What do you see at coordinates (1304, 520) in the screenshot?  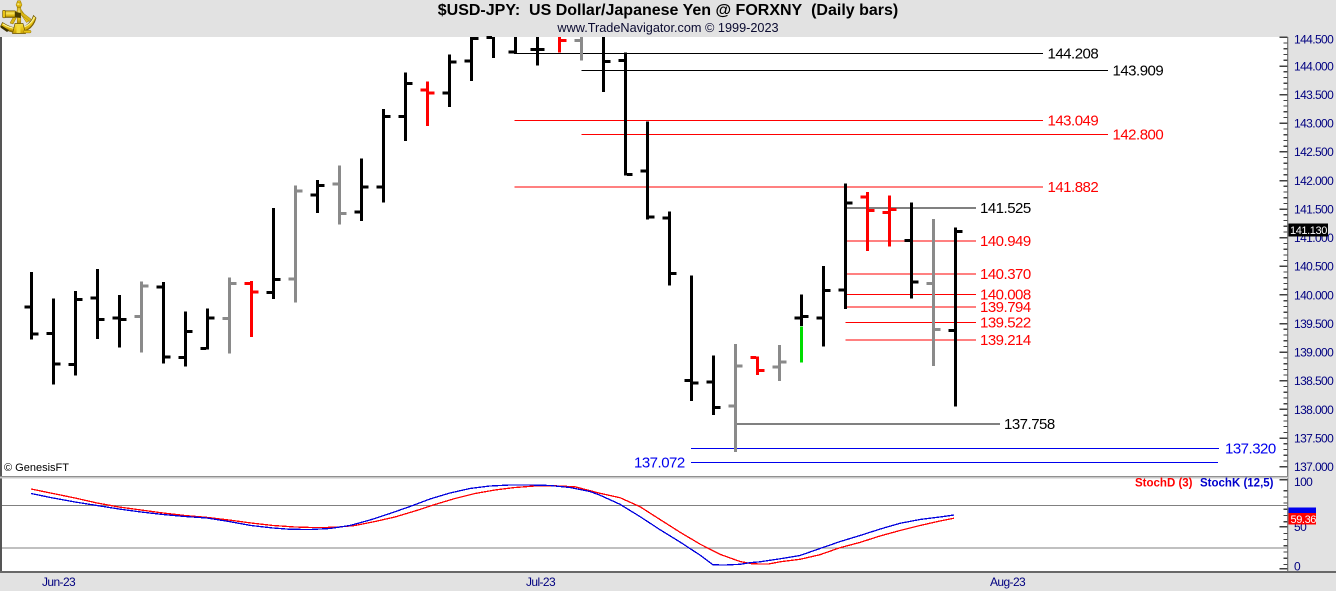 I see `svg-text: 59.36` at bounding box center [1304, 520].